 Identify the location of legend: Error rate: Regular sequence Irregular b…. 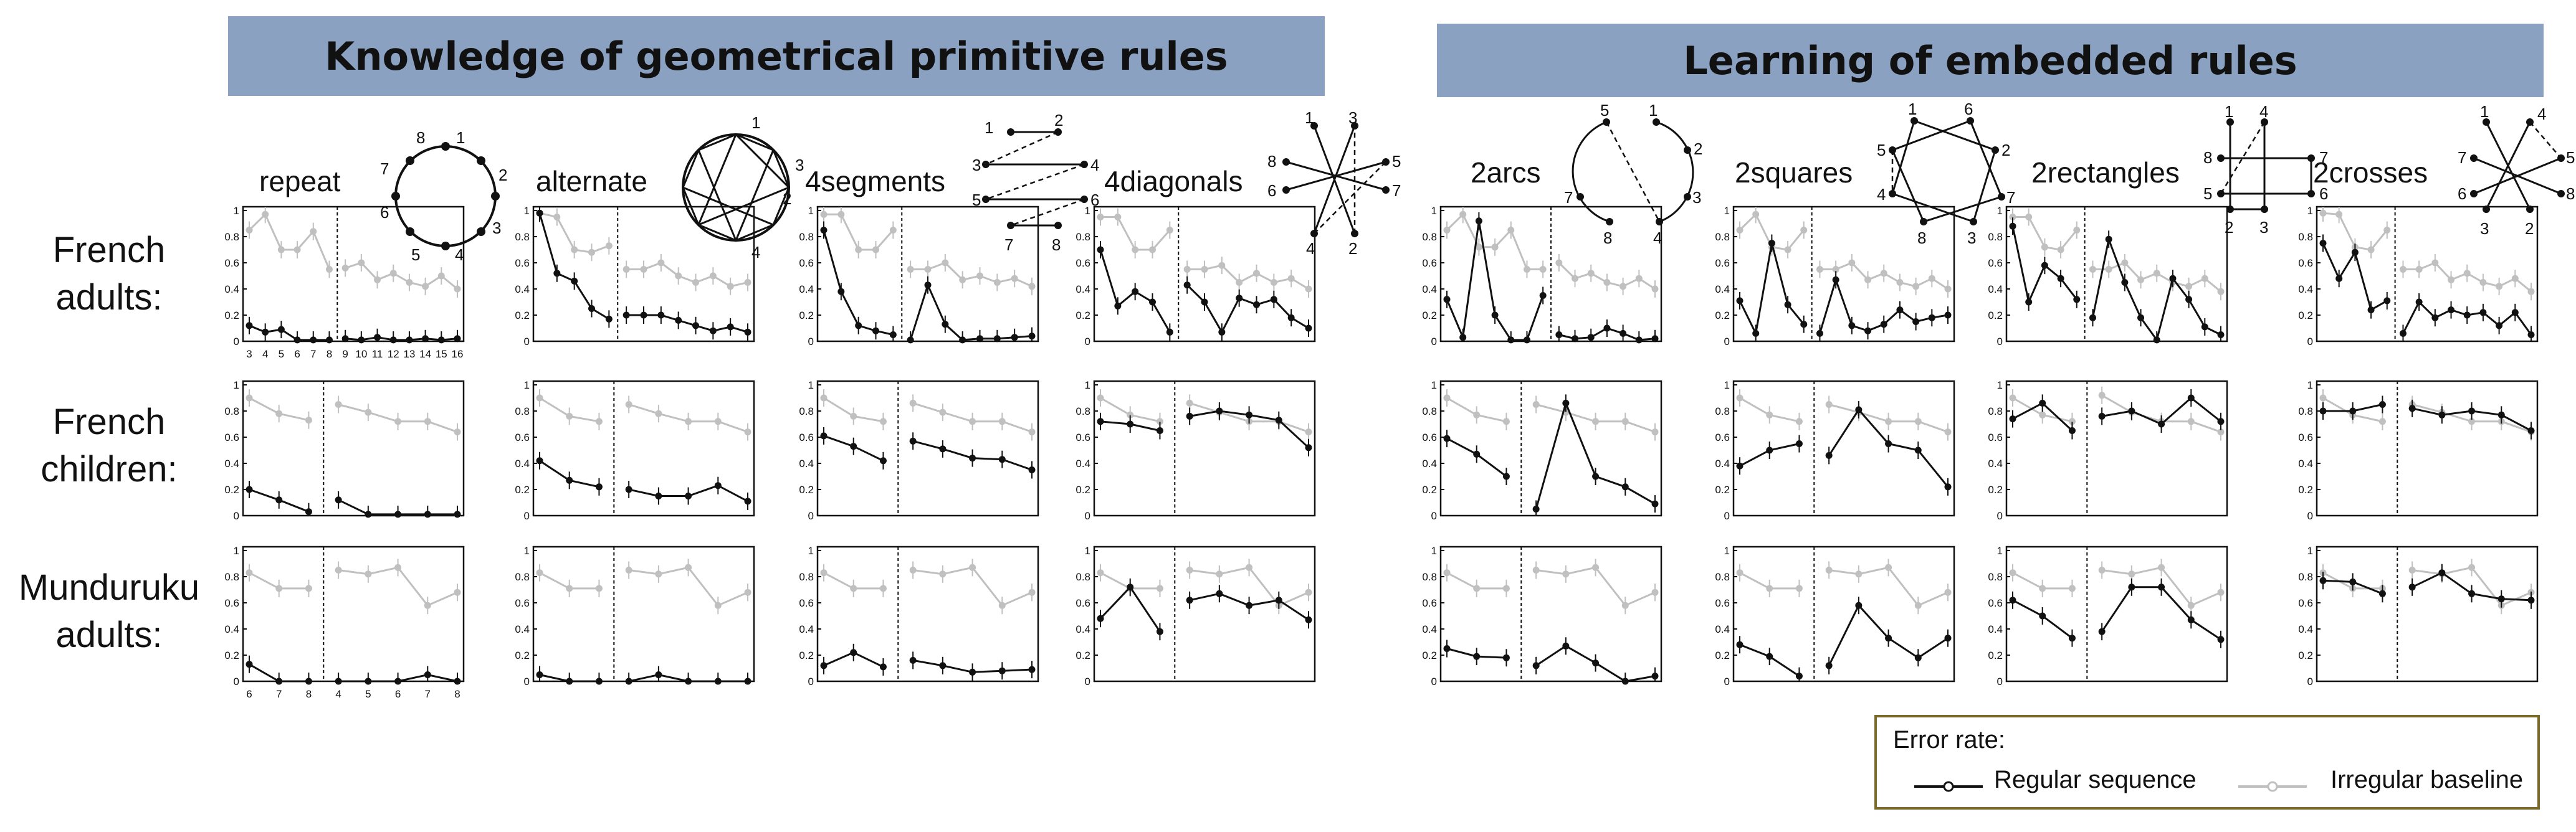
(2207, 763).